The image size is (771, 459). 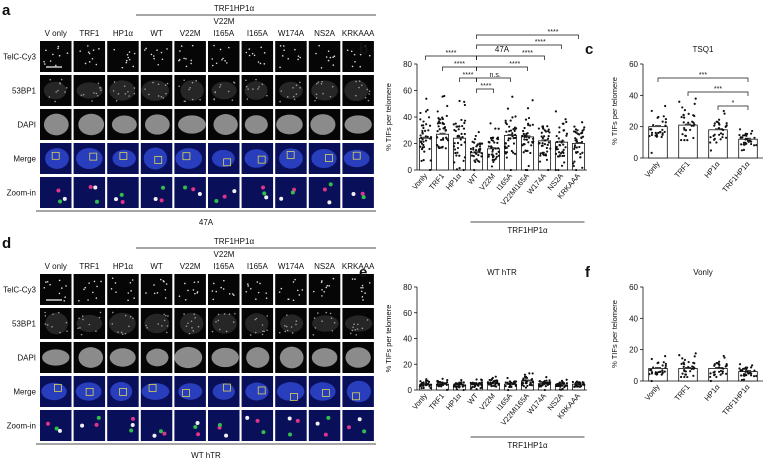 I want to click on y-tick-label: 20, so click(x=633, y=350).